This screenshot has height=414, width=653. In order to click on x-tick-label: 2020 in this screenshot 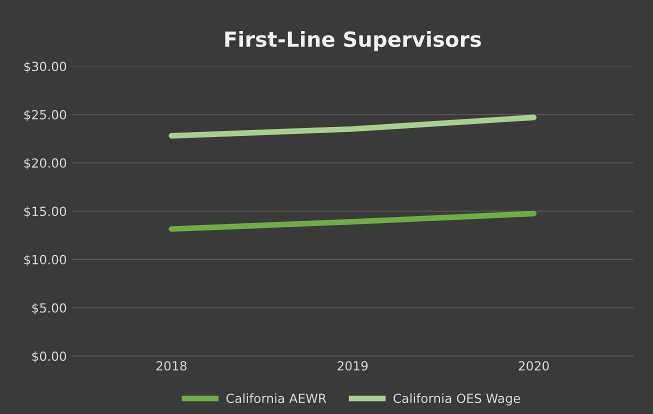, I will do `click(533, 366)`.